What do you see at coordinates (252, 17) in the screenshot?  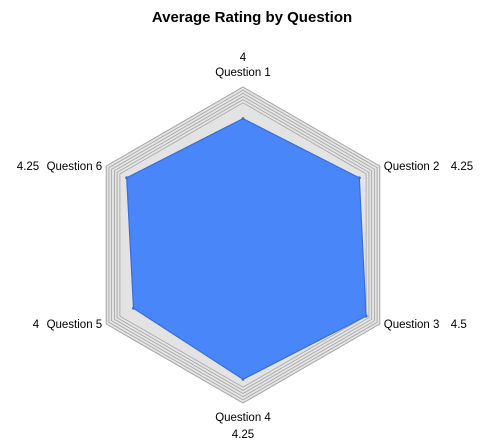 I see `chart-title: Average Rating by Question` at bounding box center [252, 17].